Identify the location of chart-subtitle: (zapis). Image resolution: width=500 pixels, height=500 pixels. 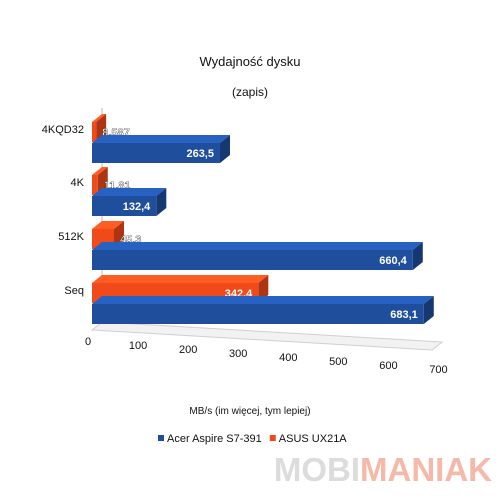
(250, 92).